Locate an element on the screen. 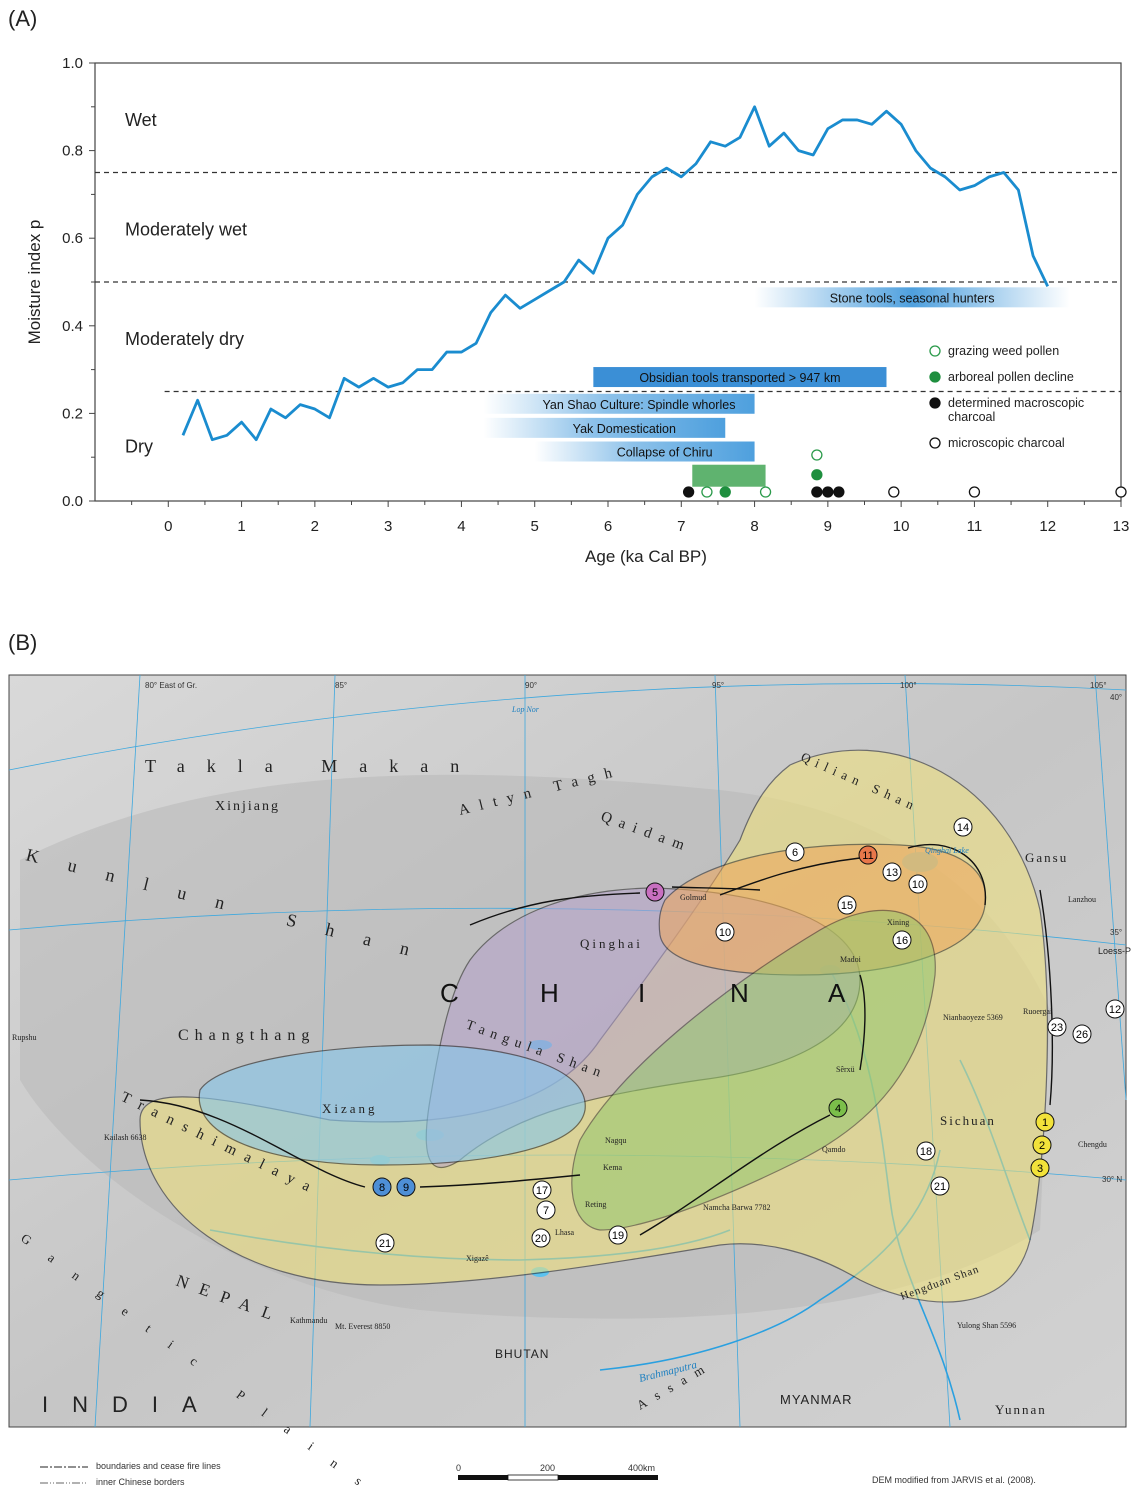 Image resolution: width=1131 pixels, height=1488 pixels. site-19: 19 is located at coordinates (618, 1235).